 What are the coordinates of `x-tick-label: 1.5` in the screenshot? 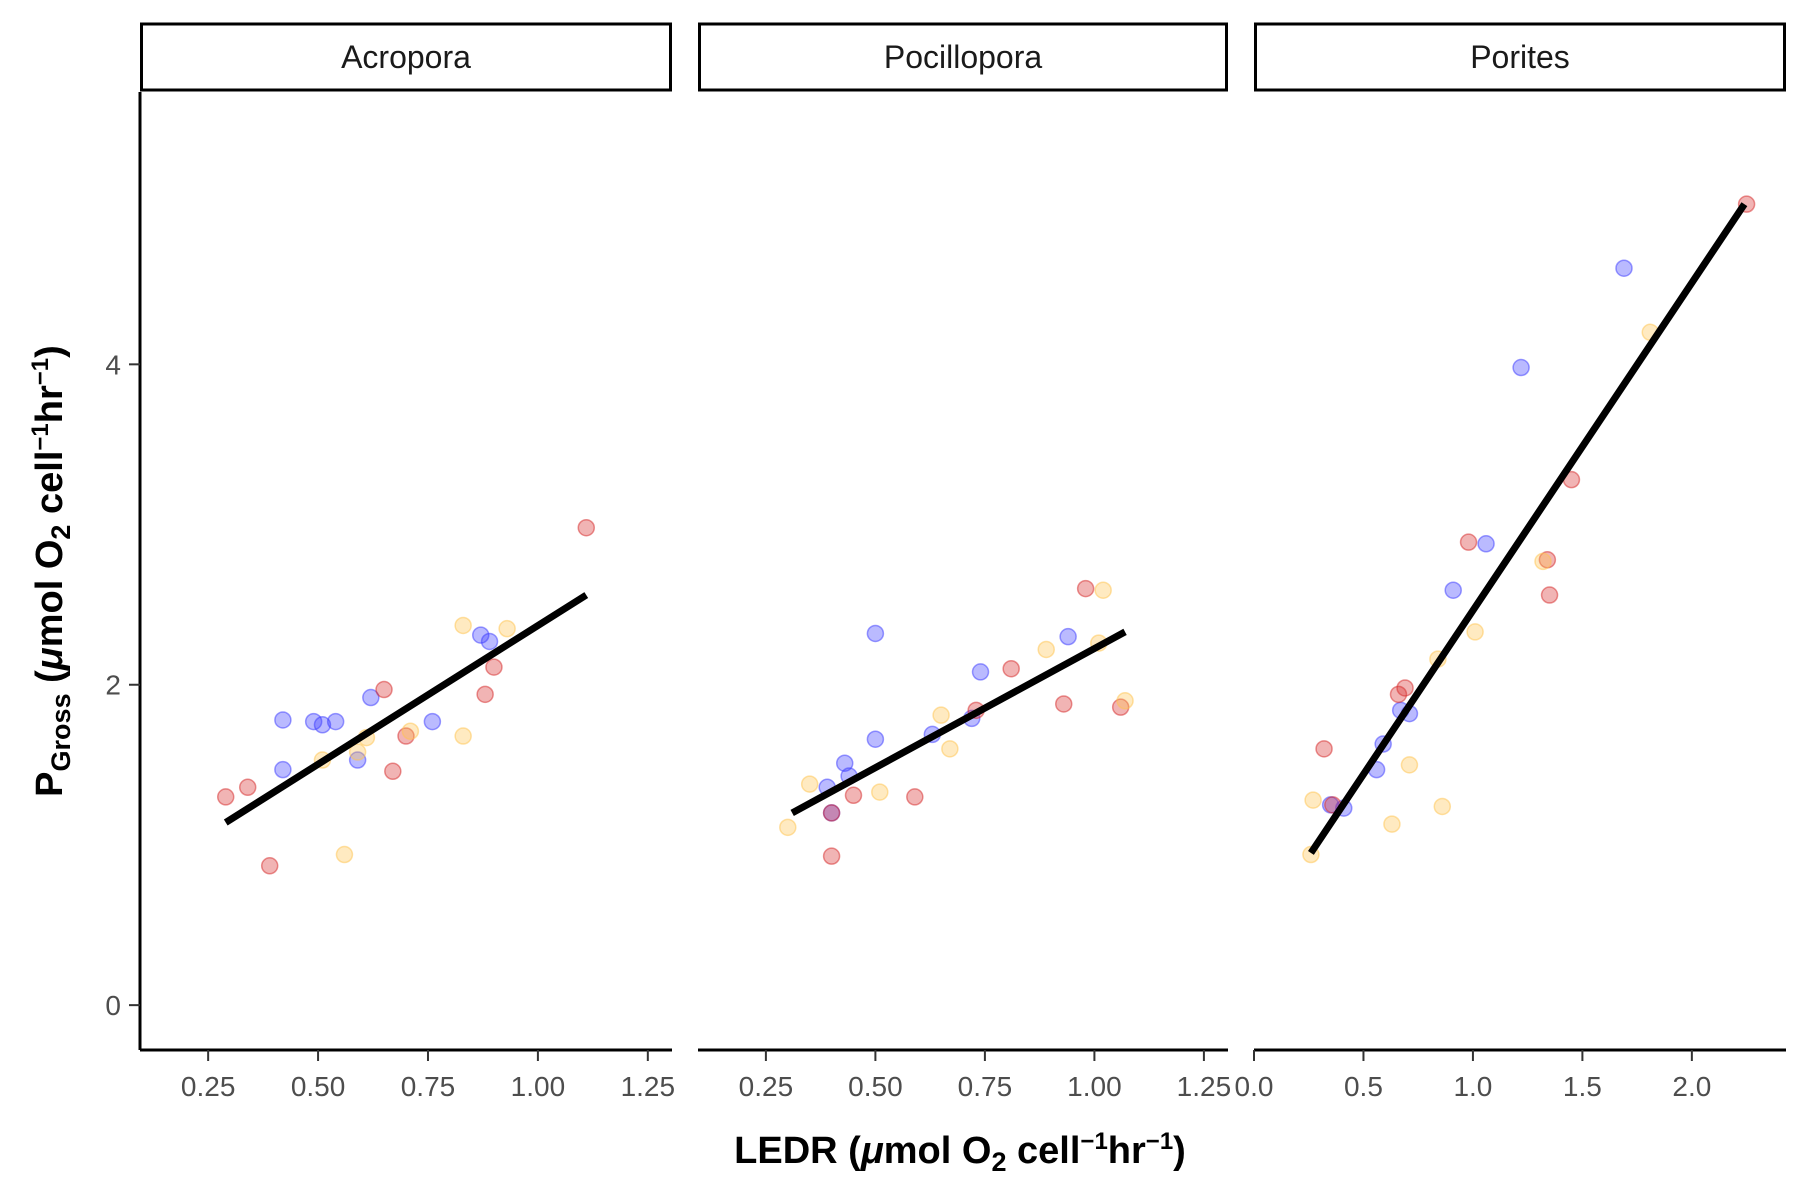 It's located at (1582, 1086).